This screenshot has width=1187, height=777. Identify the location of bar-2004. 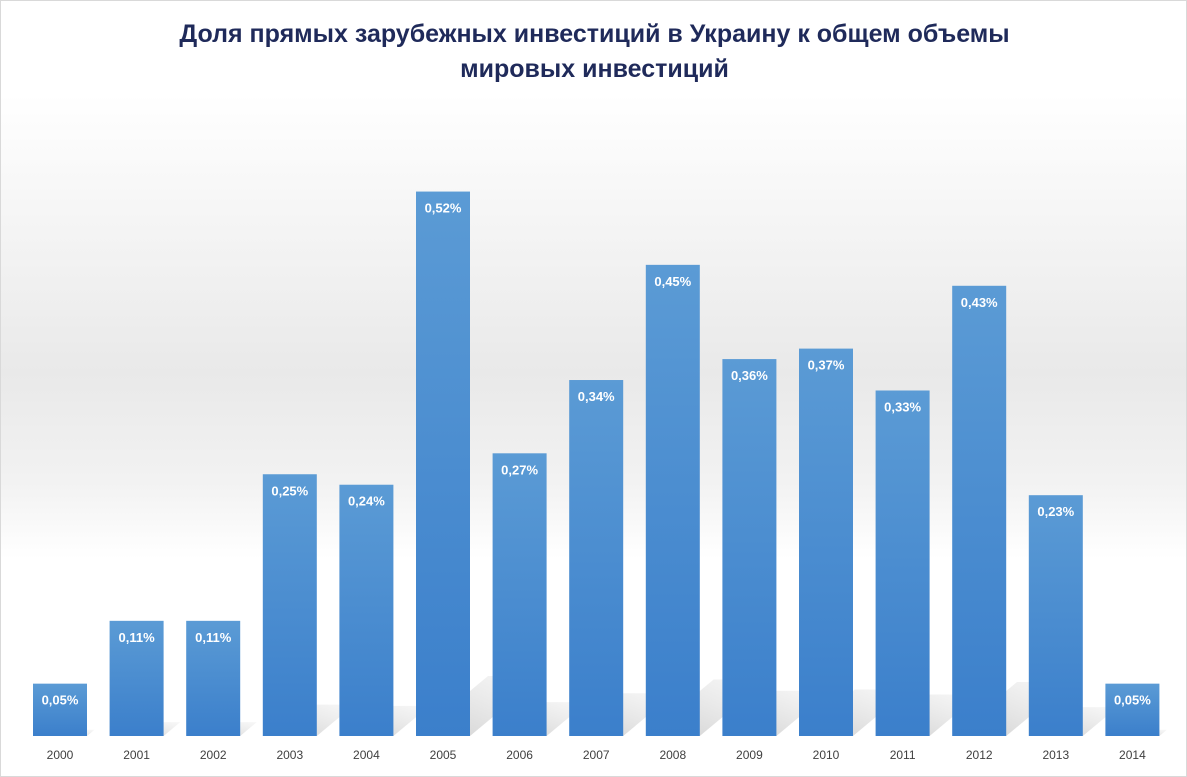
(366, 610).